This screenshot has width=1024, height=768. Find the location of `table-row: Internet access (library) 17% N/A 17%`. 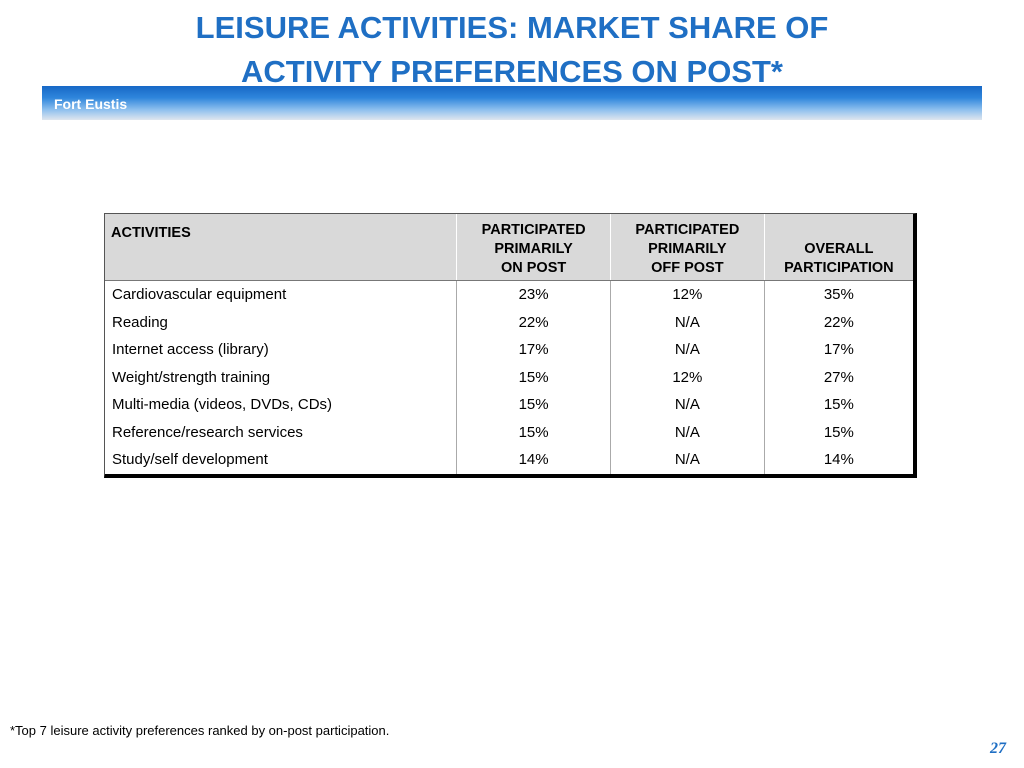

table-row: Internet access (library) 17% N/A 17% is located at coordinates (509, 350).